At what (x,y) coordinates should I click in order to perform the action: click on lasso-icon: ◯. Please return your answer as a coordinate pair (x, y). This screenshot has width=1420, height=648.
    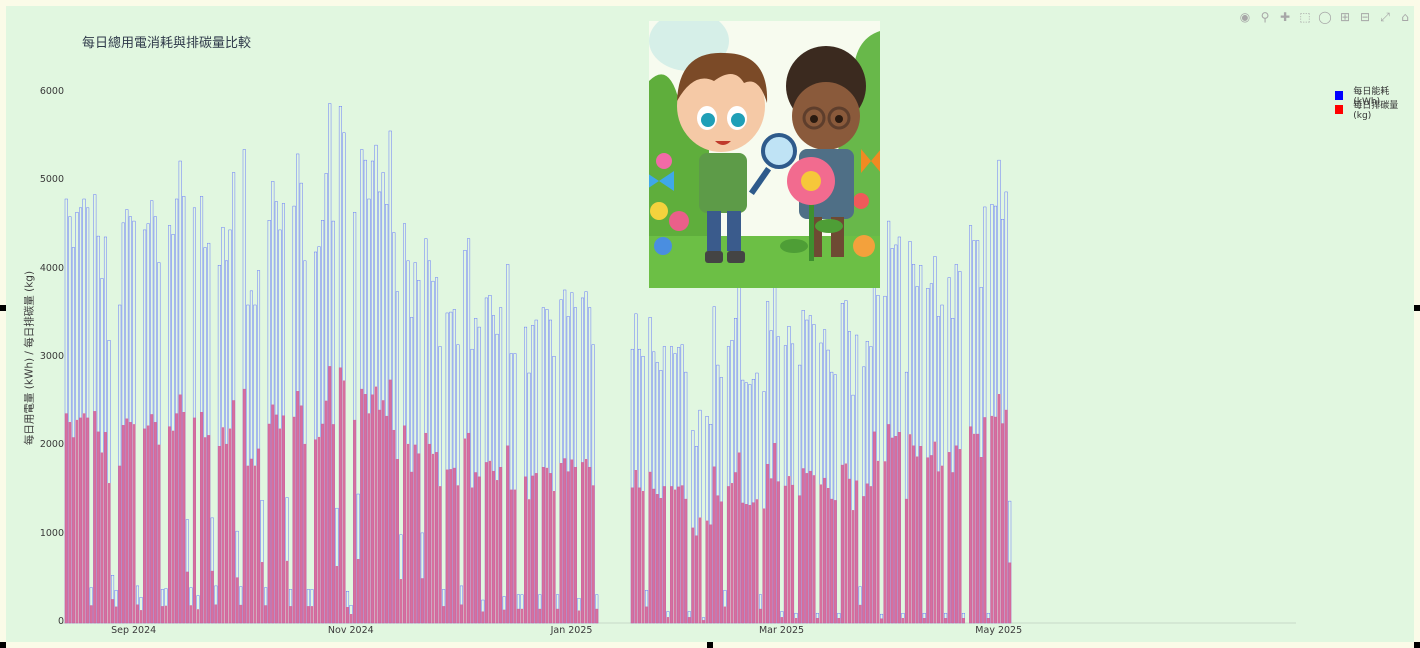
    Looking at the image, I should click on (1325, 17).